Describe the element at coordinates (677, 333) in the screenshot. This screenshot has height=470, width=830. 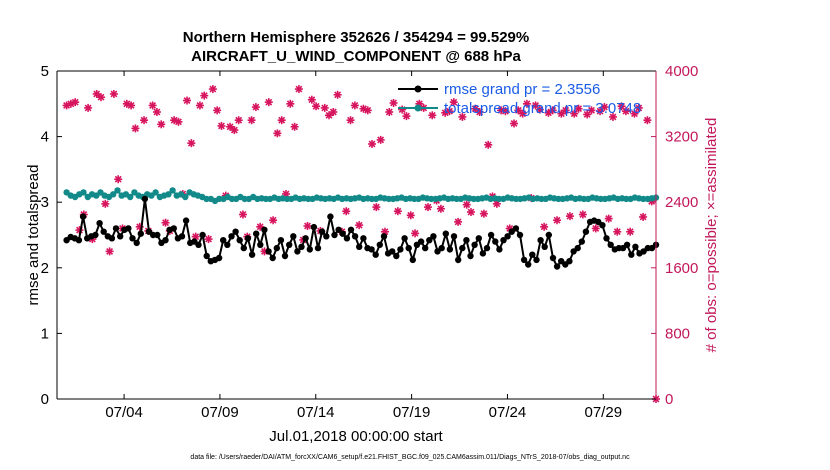
I see `y-right-tick-label: 800` at that location.